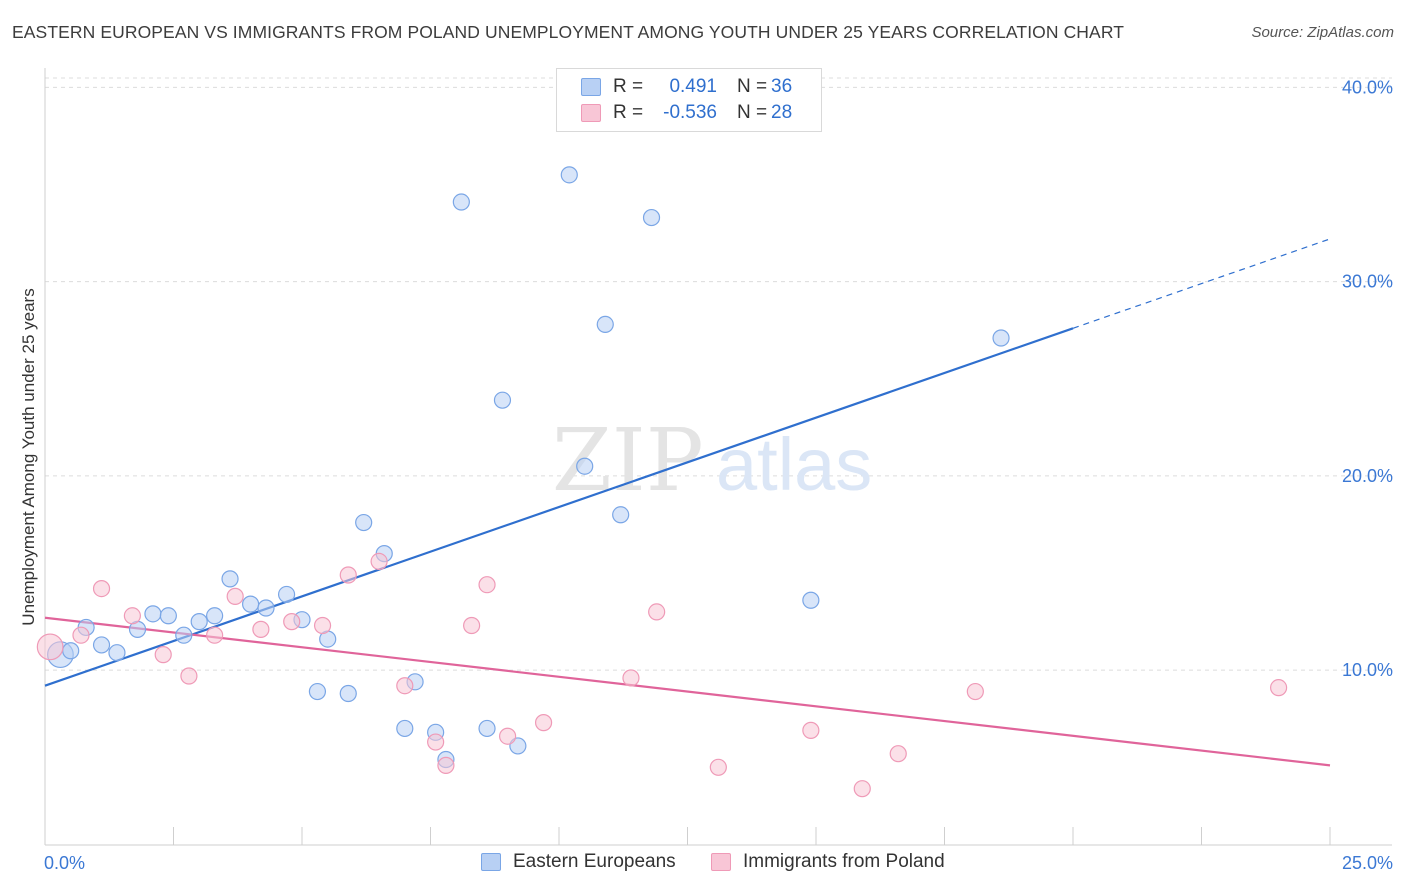 The width and height of the screenshot is (1406, 892). I want to click on bottom-legend-swatch-pink, so click(721, 862).